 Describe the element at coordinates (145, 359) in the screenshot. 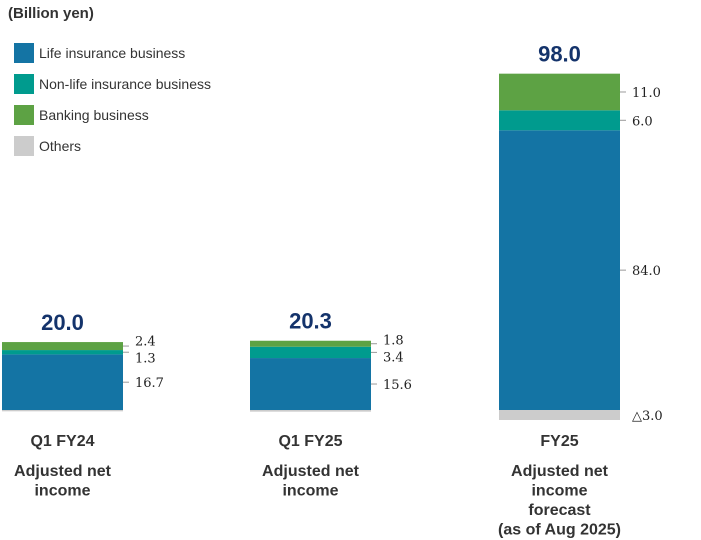

I see `value-label-nonlife: 1.3` at that location.